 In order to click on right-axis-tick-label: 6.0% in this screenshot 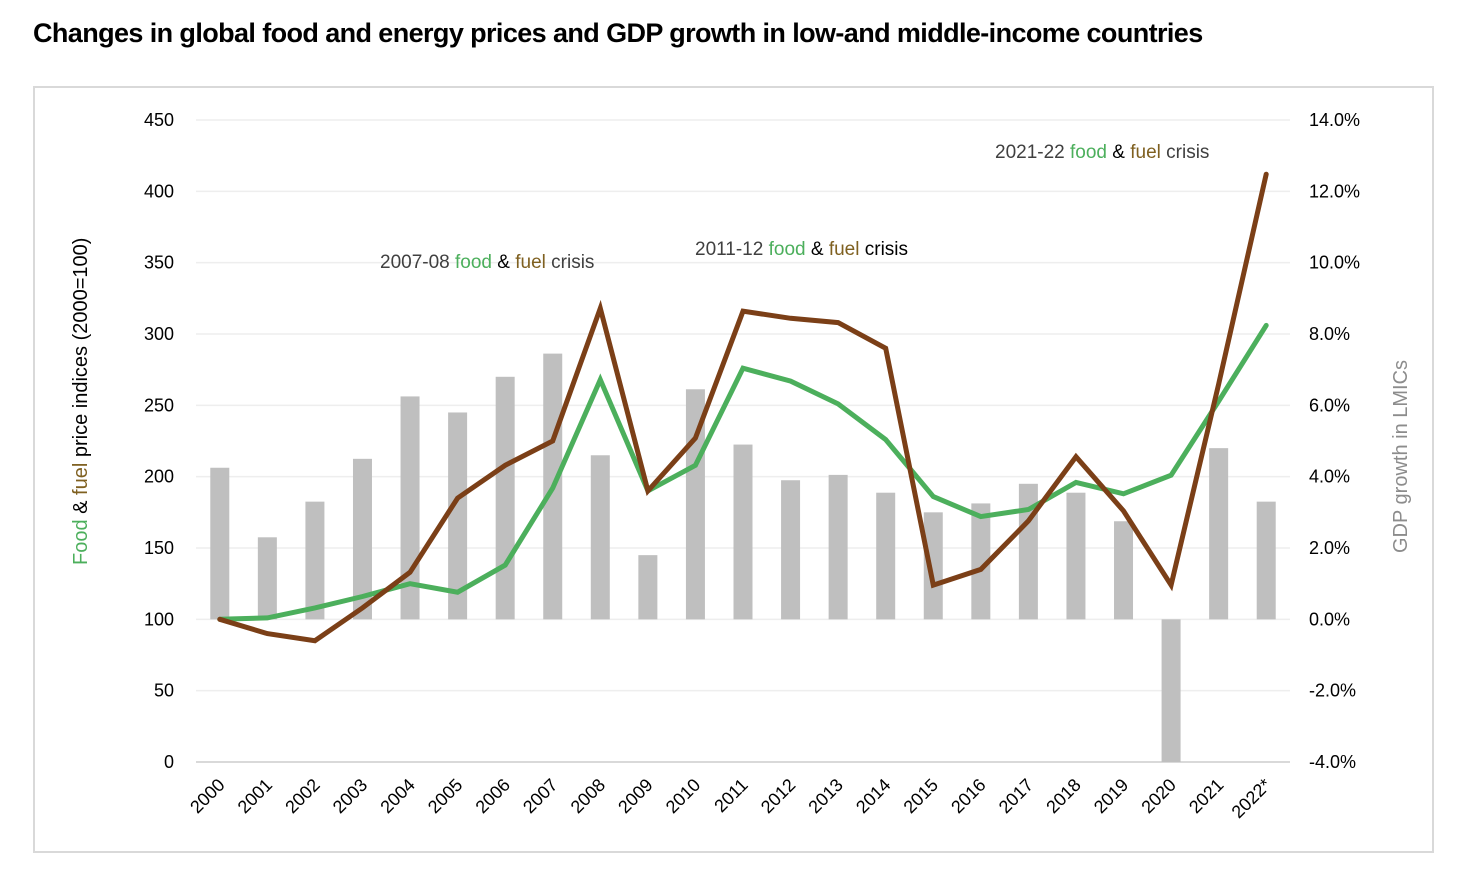, I will do `click(1329, 405)`.